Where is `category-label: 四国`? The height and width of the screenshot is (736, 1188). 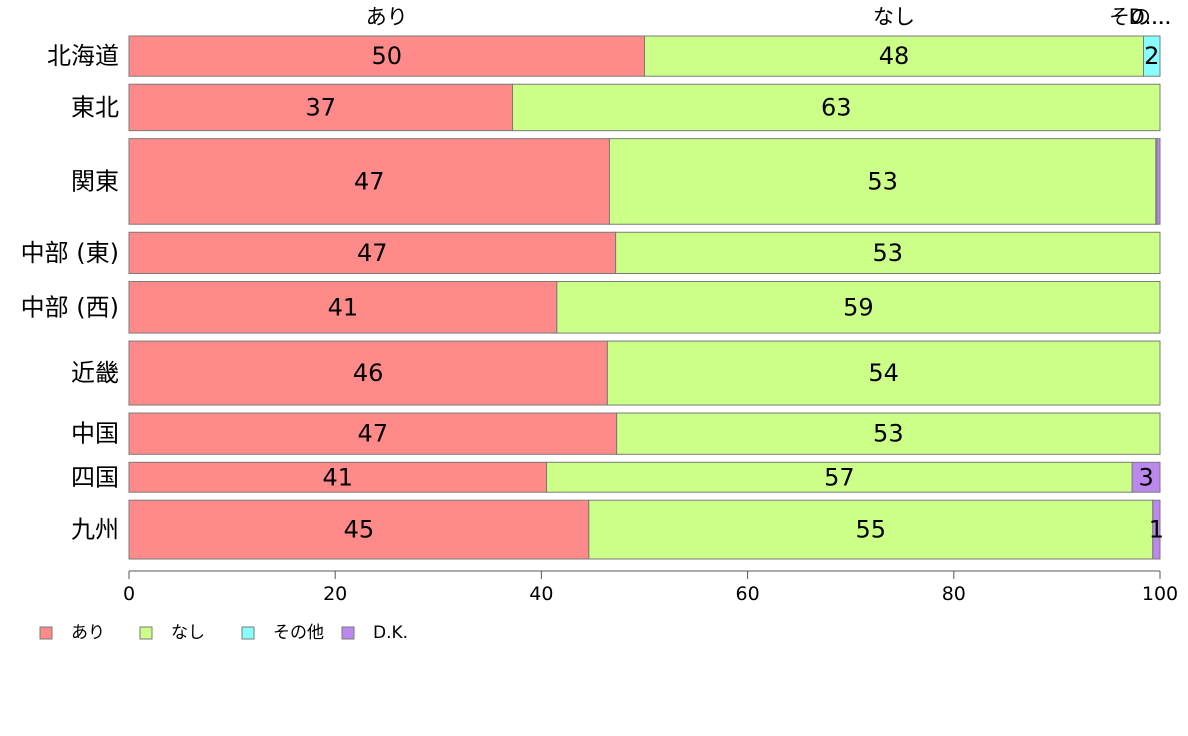
category-label: 四国 is located at coordinates (95, 477).